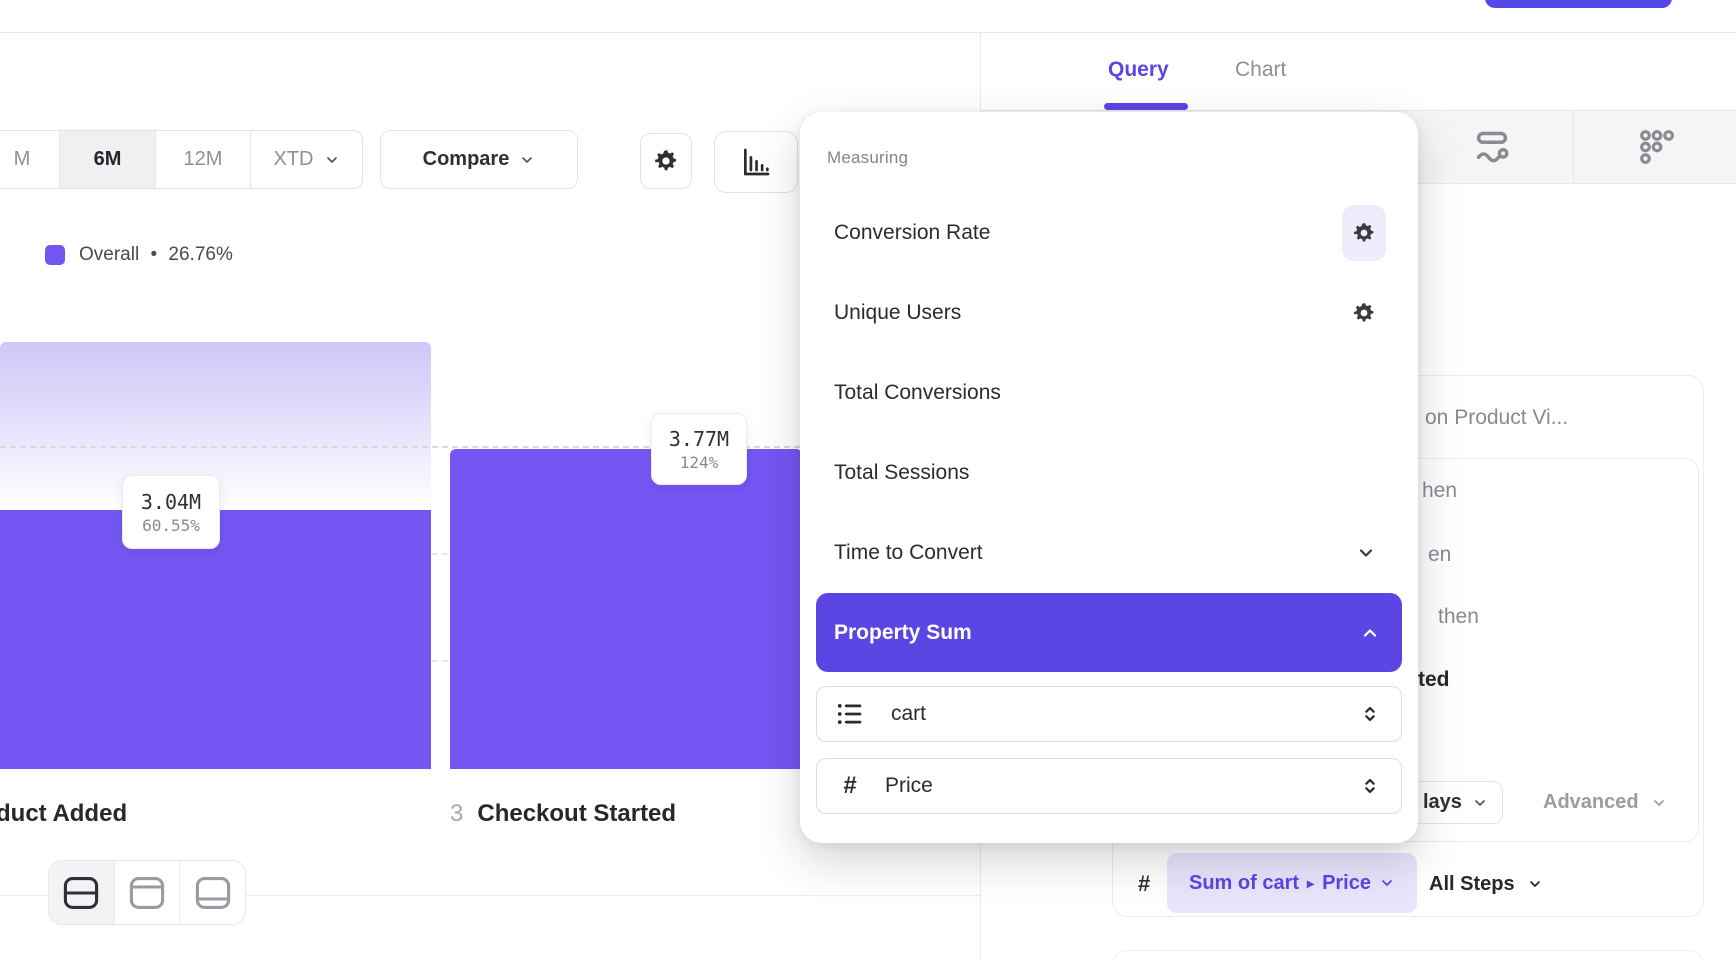 The image size is (1736, 960). What do you see at coordinates (1109, 473) in the screenshot?
I see `menu-item-total-sessions: Total Sessions` at bounding box center [1109, 473].